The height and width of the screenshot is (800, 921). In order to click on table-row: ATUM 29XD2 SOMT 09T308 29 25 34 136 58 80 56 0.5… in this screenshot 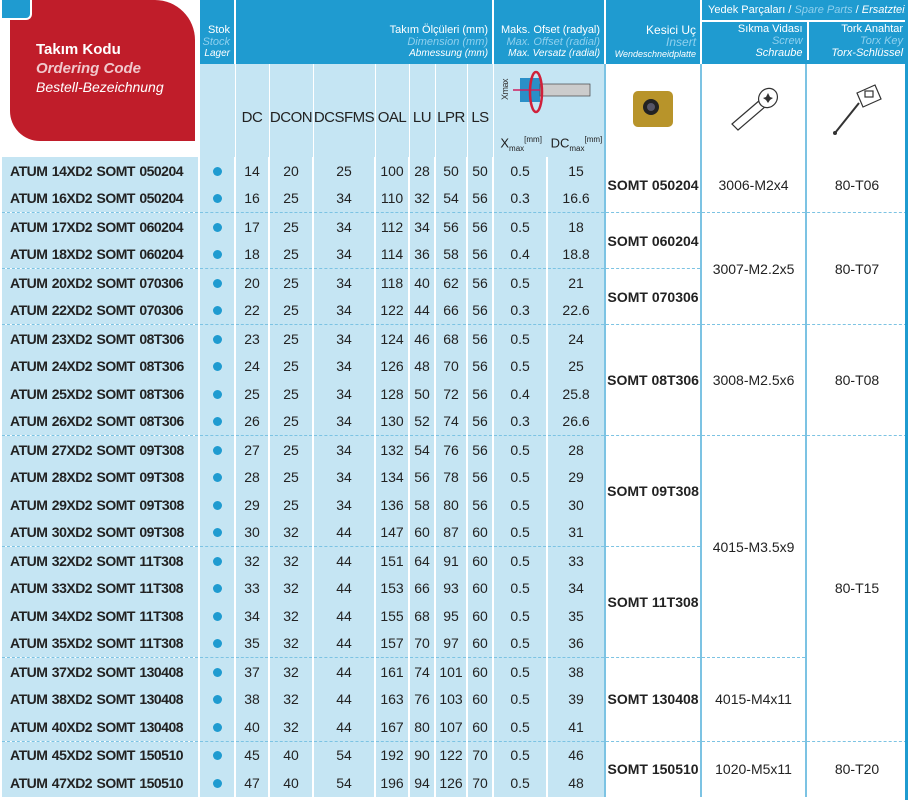, I will do `click(453, 505)`.